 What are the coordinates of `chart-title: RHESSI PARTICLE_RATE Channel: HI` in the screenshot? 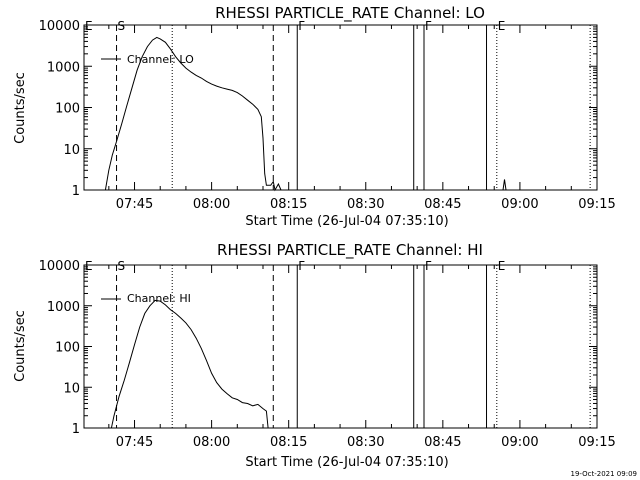 It's located at (350, 250).